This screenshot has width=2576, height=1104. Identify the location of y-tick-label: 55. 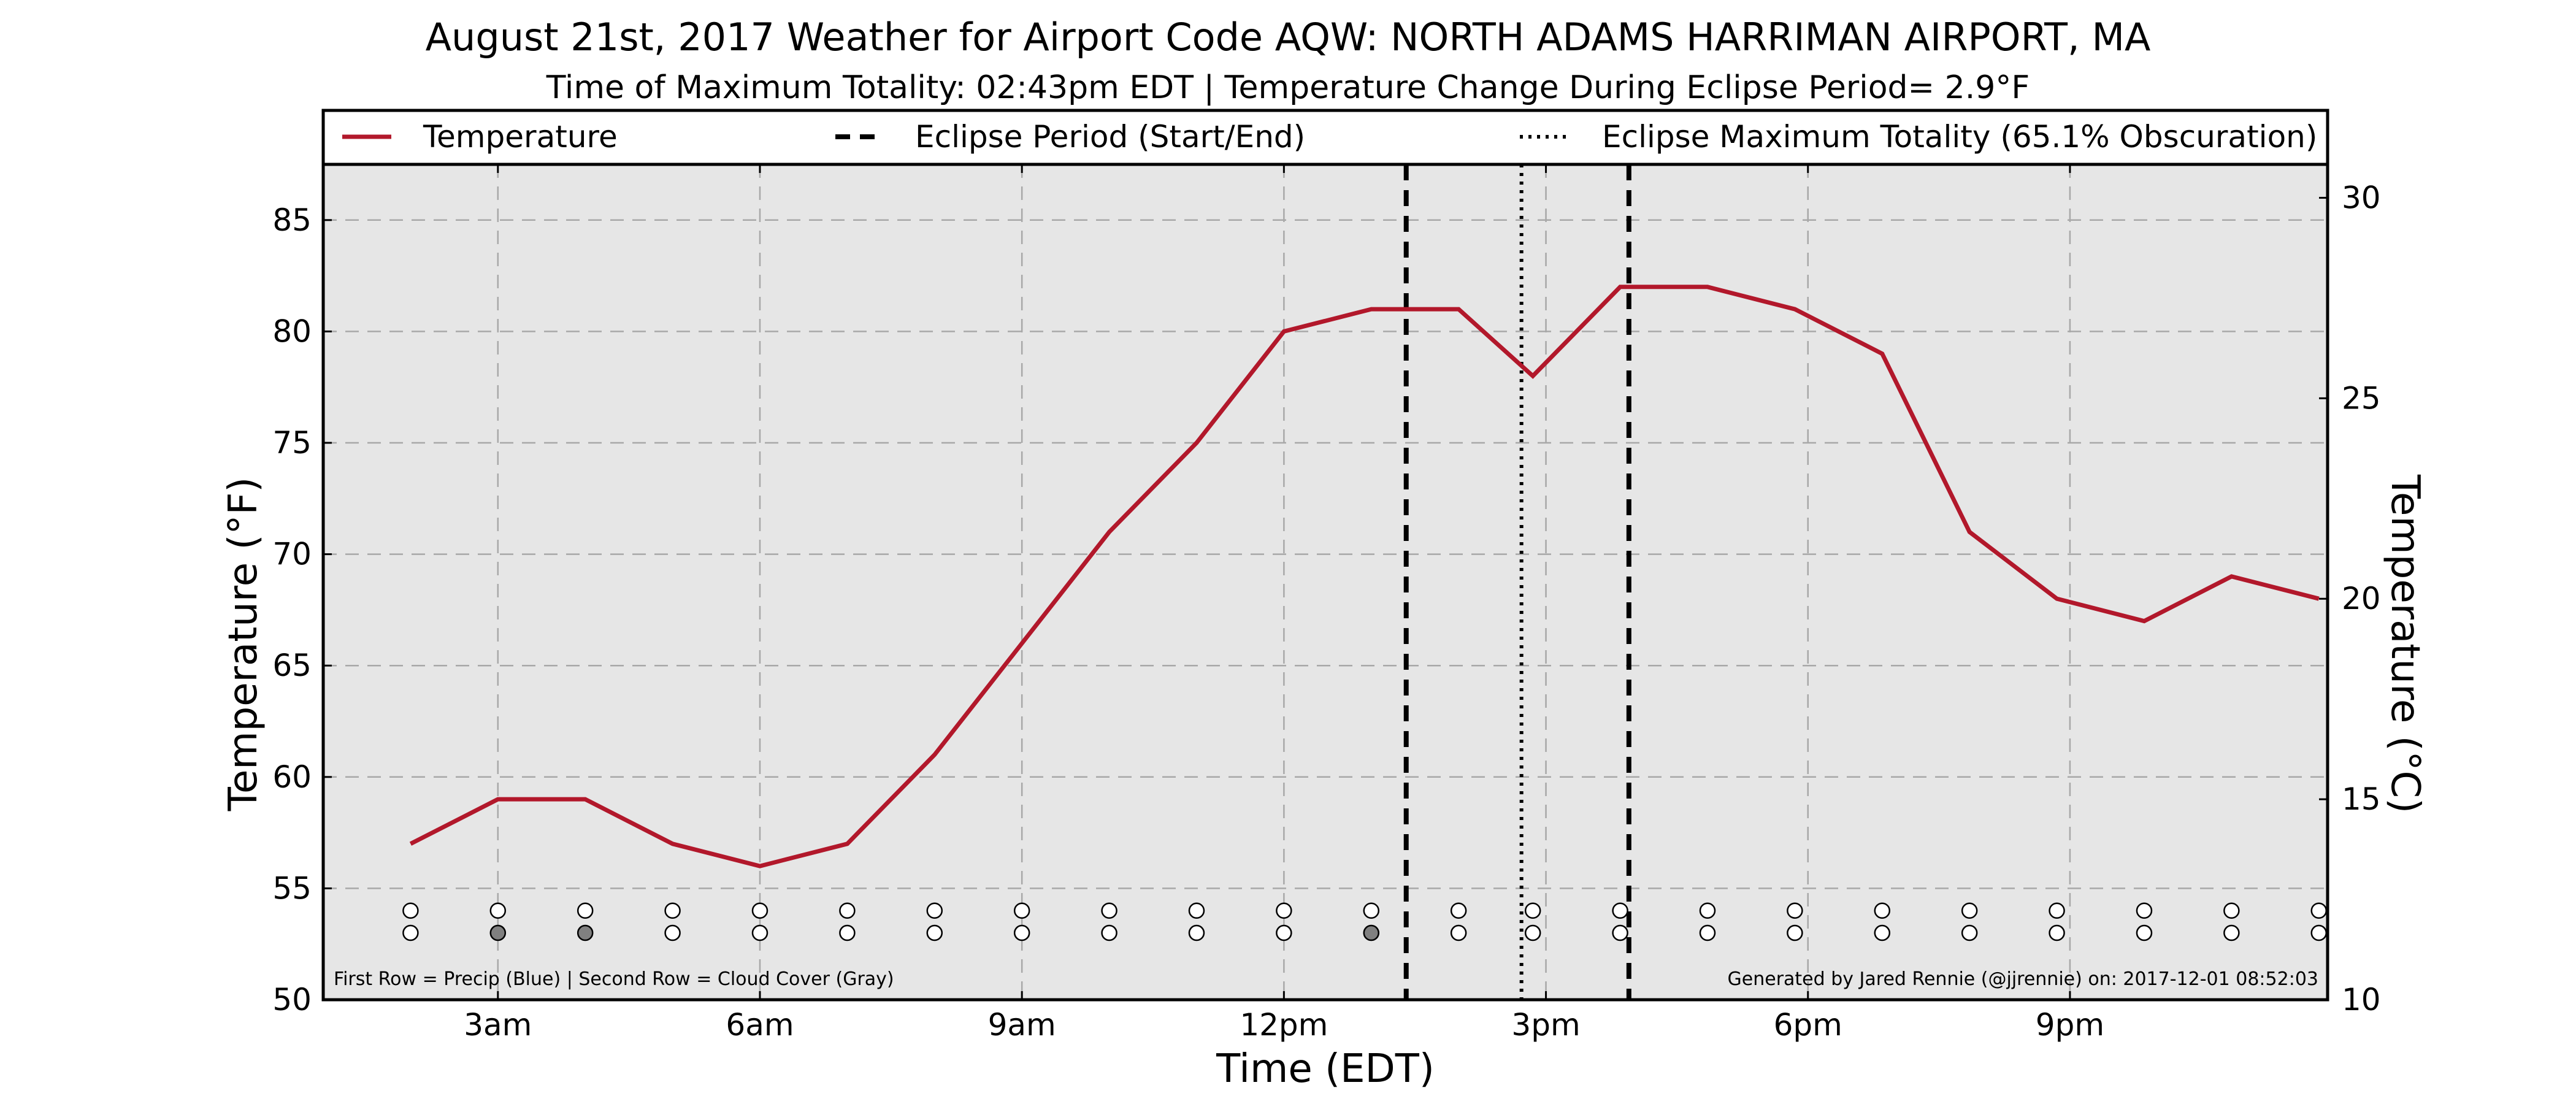
(292, 888).